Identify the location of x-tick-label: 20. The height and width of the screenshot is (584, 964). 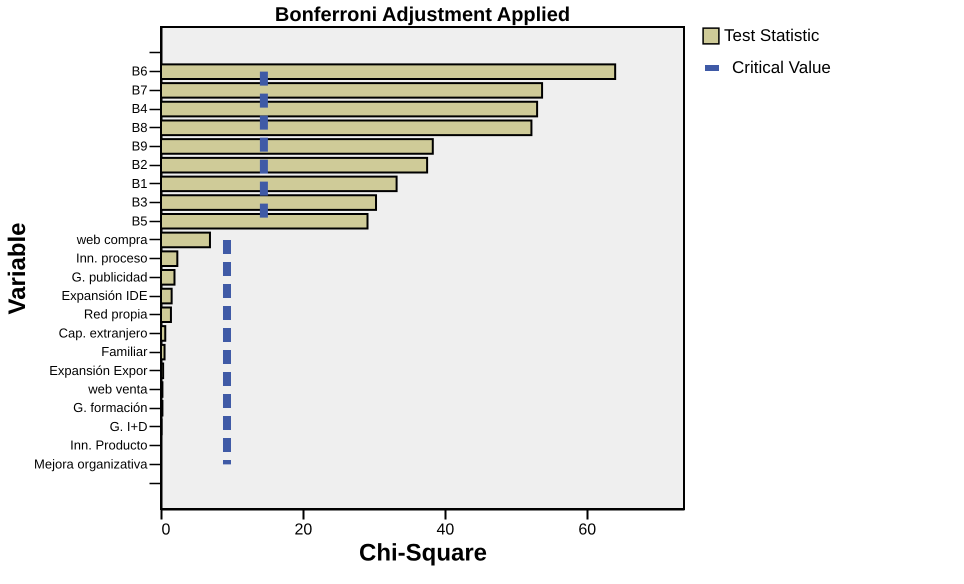
(303, 530).